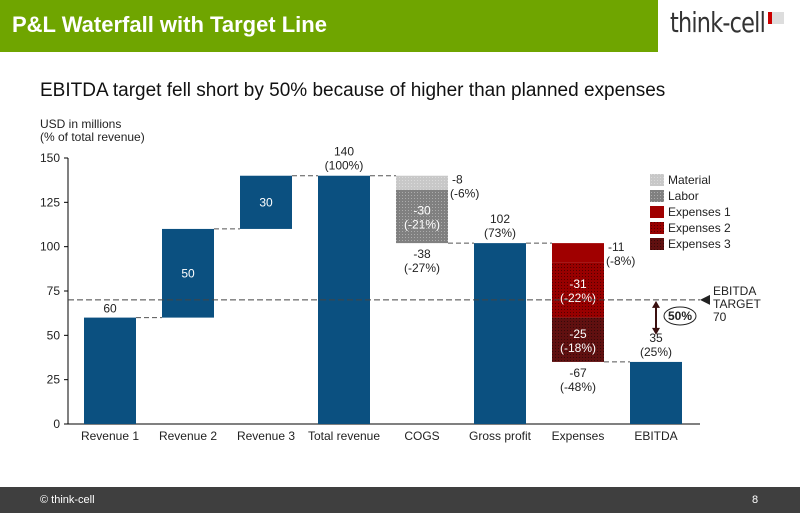 The height and width of the screenshot is (513, 800). What do you see at coordinates (776, 18) in the screenshot?
I see `logo-mark-icon` at bounding box center [776, 18].